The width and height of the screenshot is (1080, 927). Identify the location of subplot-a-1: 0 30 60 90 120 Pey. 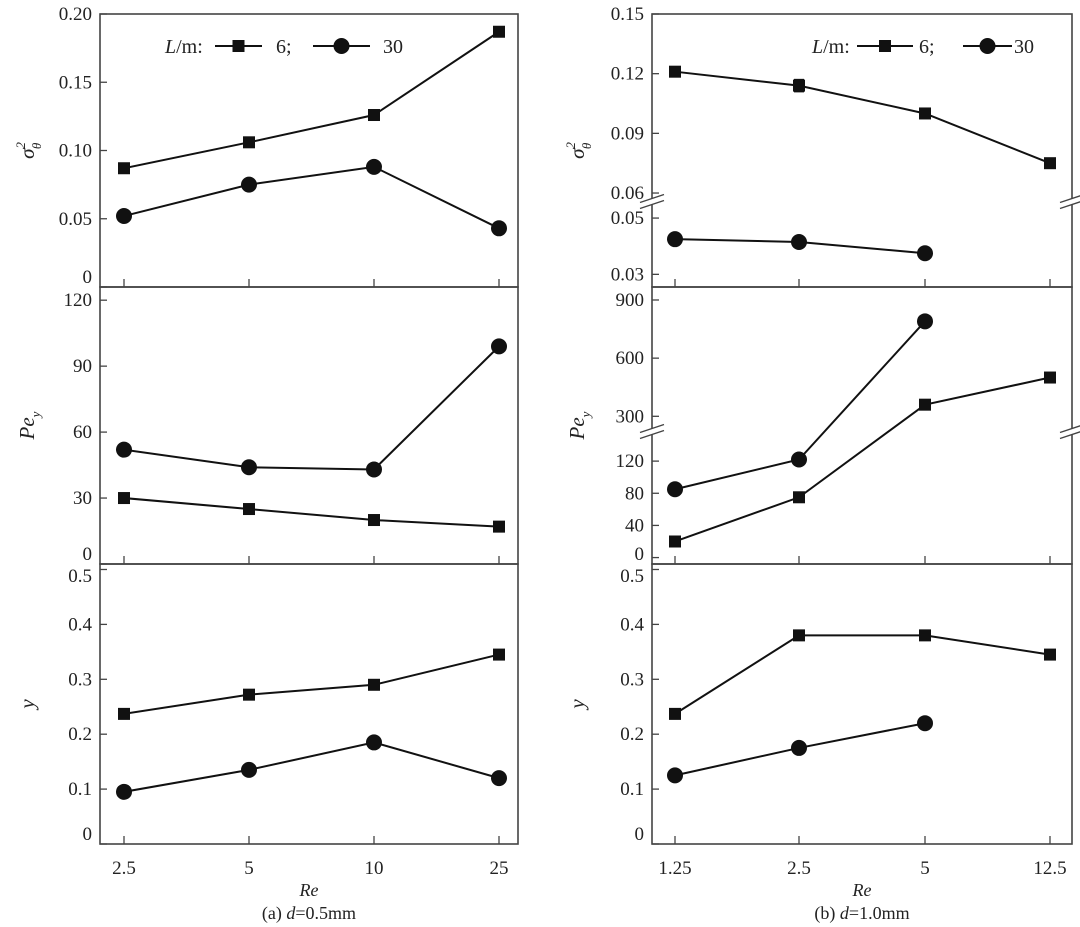
(267, 425).